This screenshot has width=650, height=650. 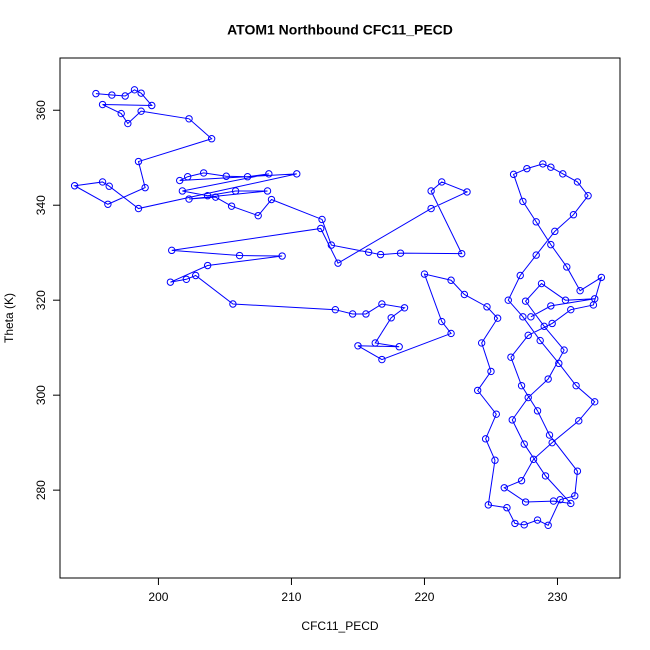 I want to click on x-tick-label: 210, so click(x=291, y=597).